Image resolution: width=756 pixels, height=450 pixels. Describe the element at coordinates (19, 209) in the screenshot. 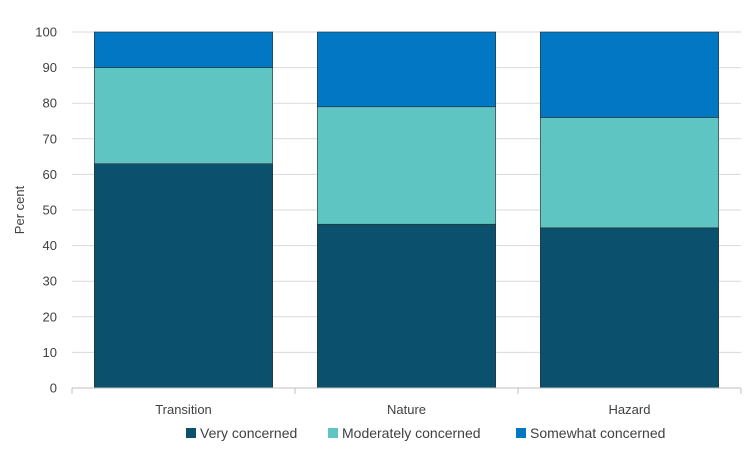

I see `y-axis-title: Per cent` at that location.